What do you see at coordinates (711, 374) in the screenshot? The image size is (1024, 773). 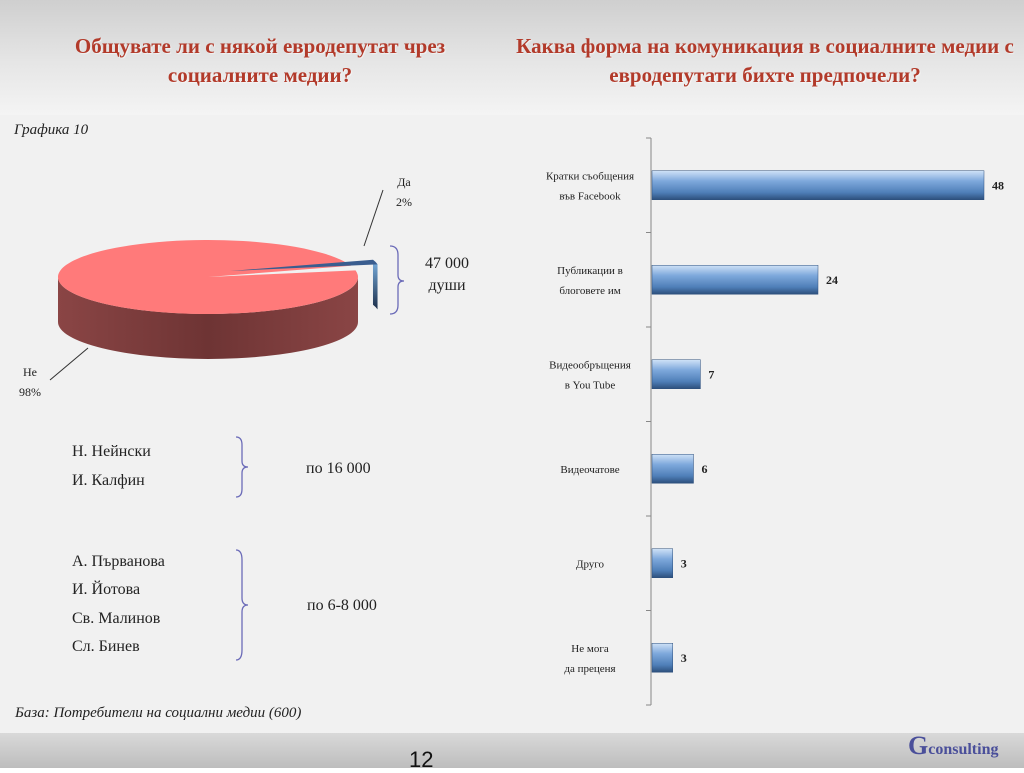 I see `bar-value-label: 7` at bounding box center [711, 374].